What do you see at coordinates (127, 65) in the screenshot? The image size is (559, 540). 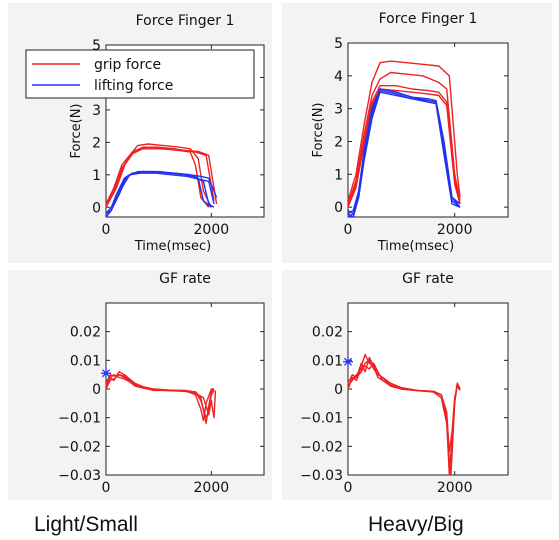 I see `legend-label-grip: grip force` at bounding box center [127, 65].